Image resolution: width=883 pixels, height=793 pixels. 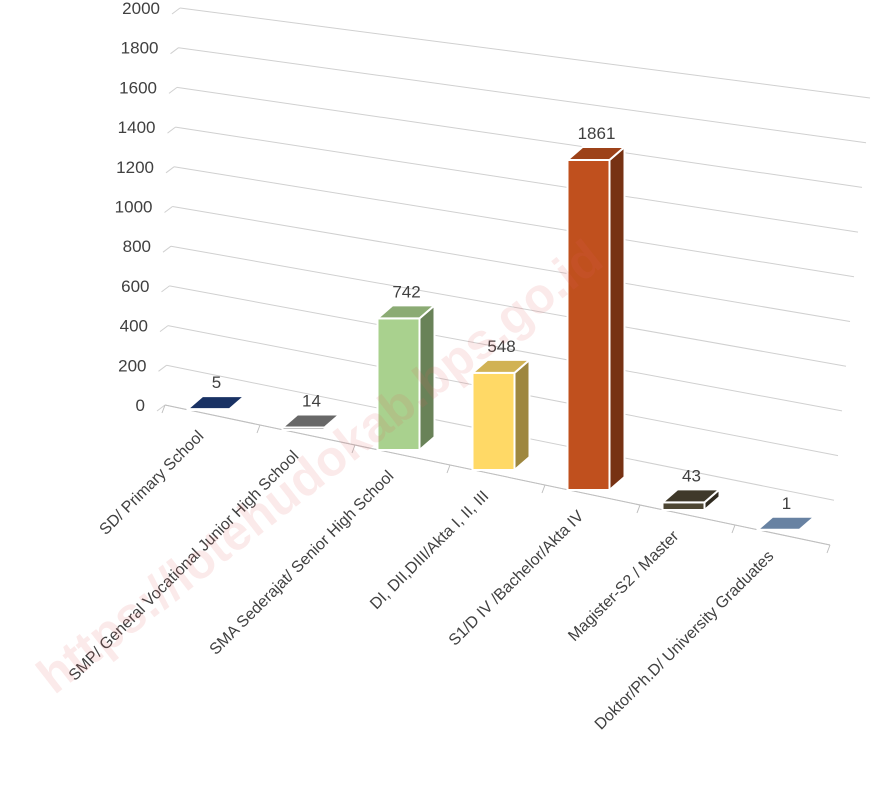 I want to click on x-tick-label: Doktor/Ph.D/ University Graduates, so click(x=685, y=641).